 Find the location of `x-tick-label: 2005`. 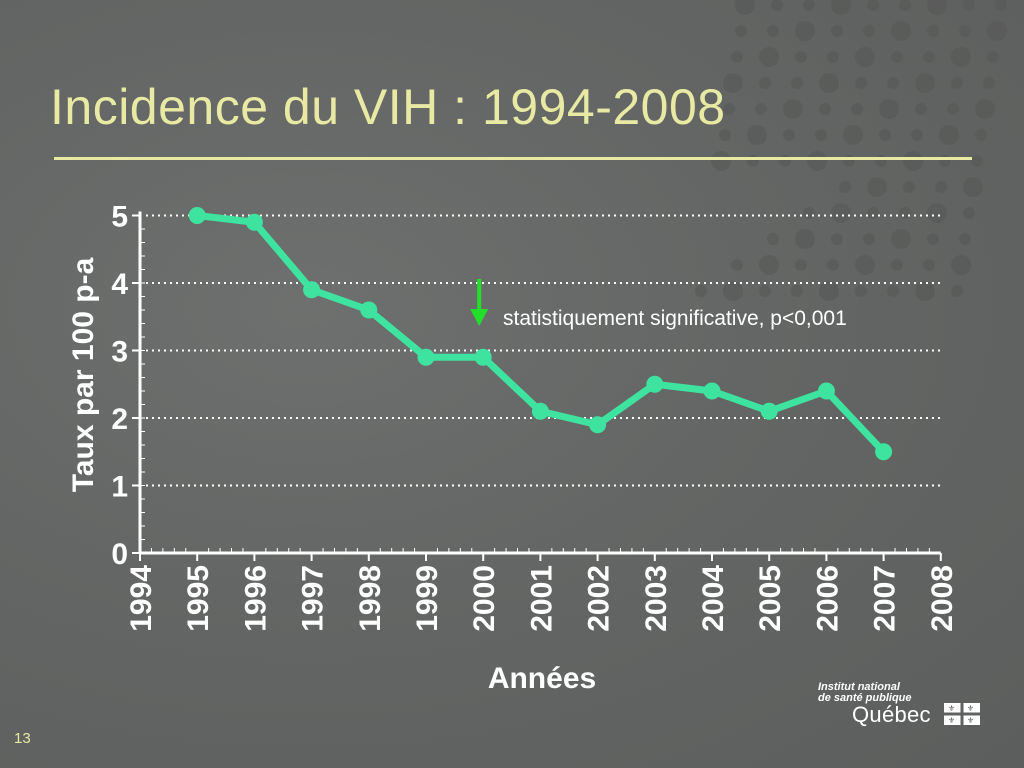

x-tick-label: 2005 is located at coordinates (770, 598).